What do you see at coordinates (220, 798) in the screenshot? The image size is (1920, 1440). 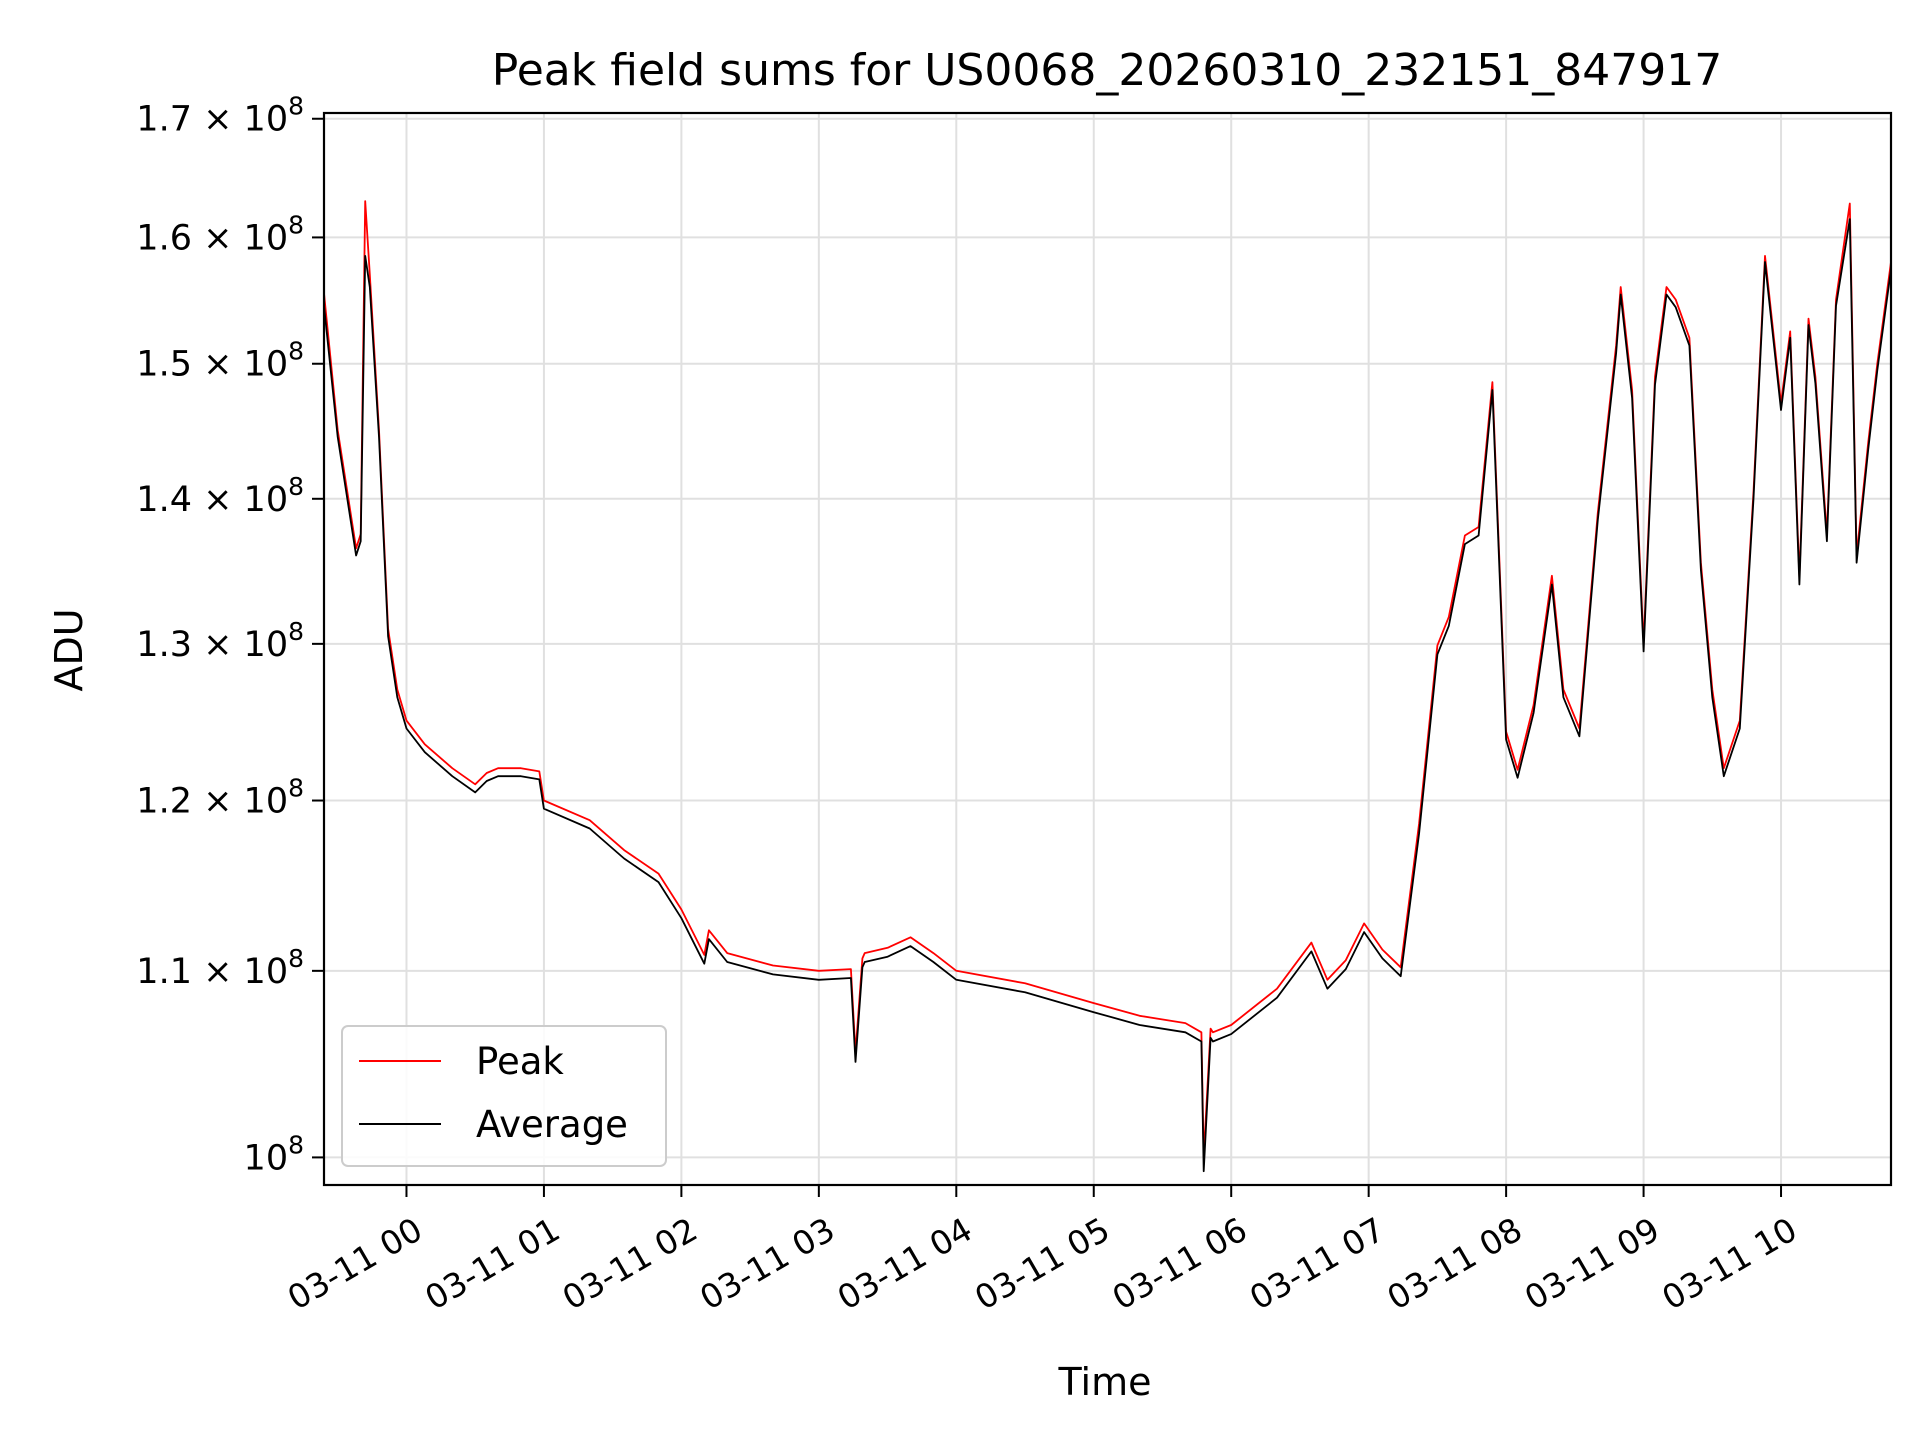 I see `y-tick-label: 1.2 × 108` at bounding box center [220, 798].